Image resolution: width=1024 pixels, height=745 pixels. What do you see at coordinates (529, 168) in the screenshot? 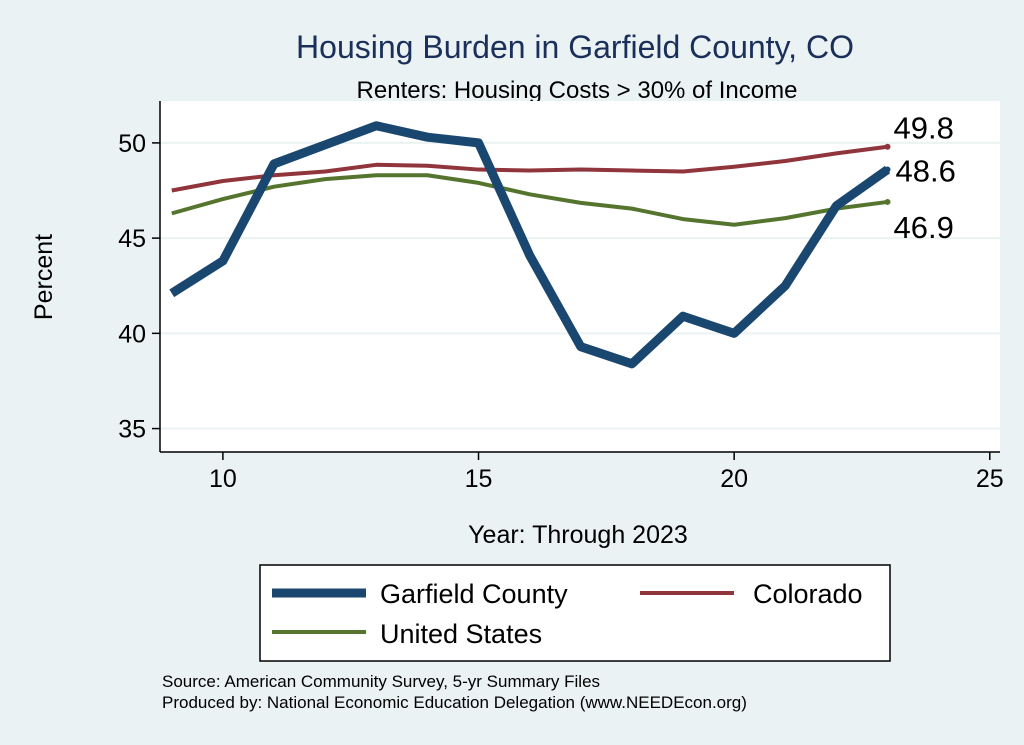
I see `series-line-colorado` at bounding box center [529, 168].